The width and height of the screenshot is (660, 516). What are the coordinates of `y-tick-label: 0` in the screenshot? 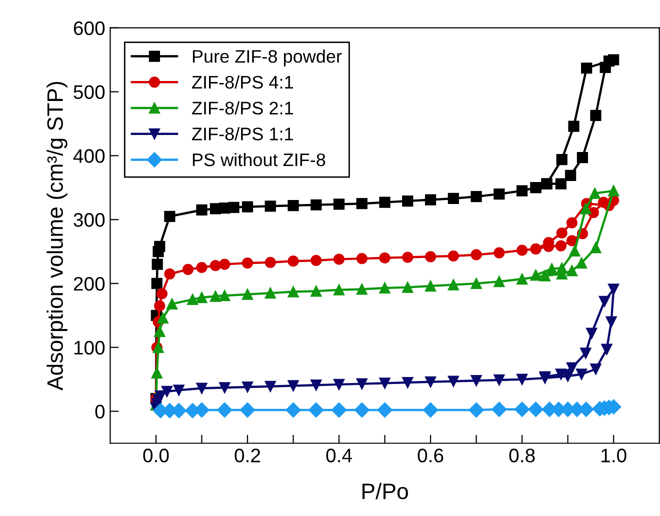 It's located at (100, 411).